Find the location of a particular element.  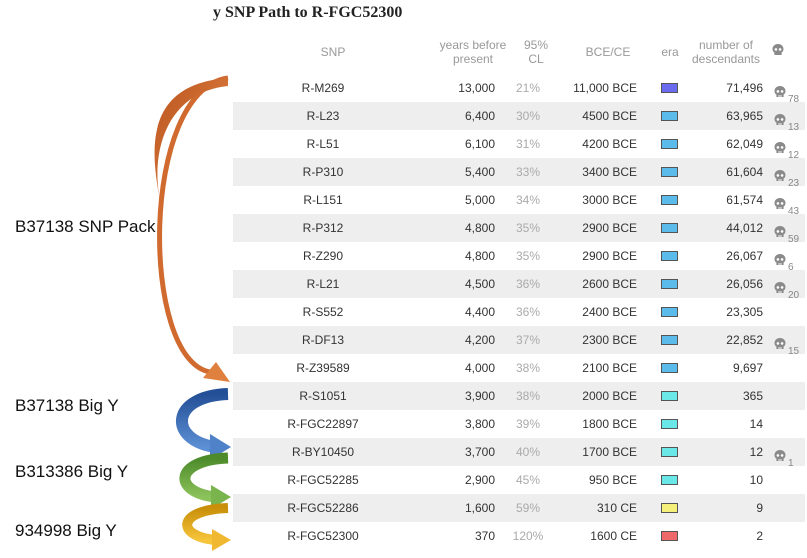

table-row: R-L51 6,100 31% 4200 BCE 62,049 12 is located at coordinates (519, 145).